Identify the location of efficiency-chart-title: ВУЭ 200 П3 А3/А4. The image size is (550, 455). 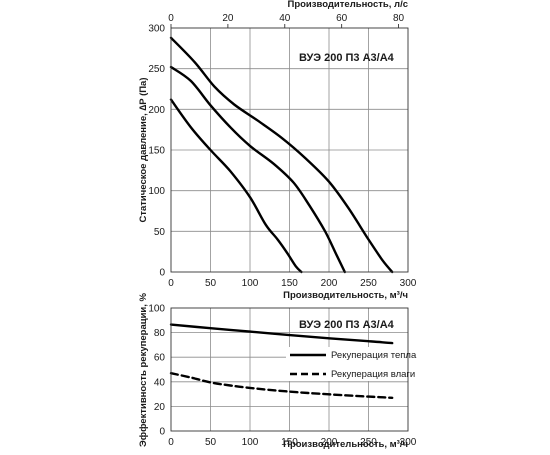
(347, 325).